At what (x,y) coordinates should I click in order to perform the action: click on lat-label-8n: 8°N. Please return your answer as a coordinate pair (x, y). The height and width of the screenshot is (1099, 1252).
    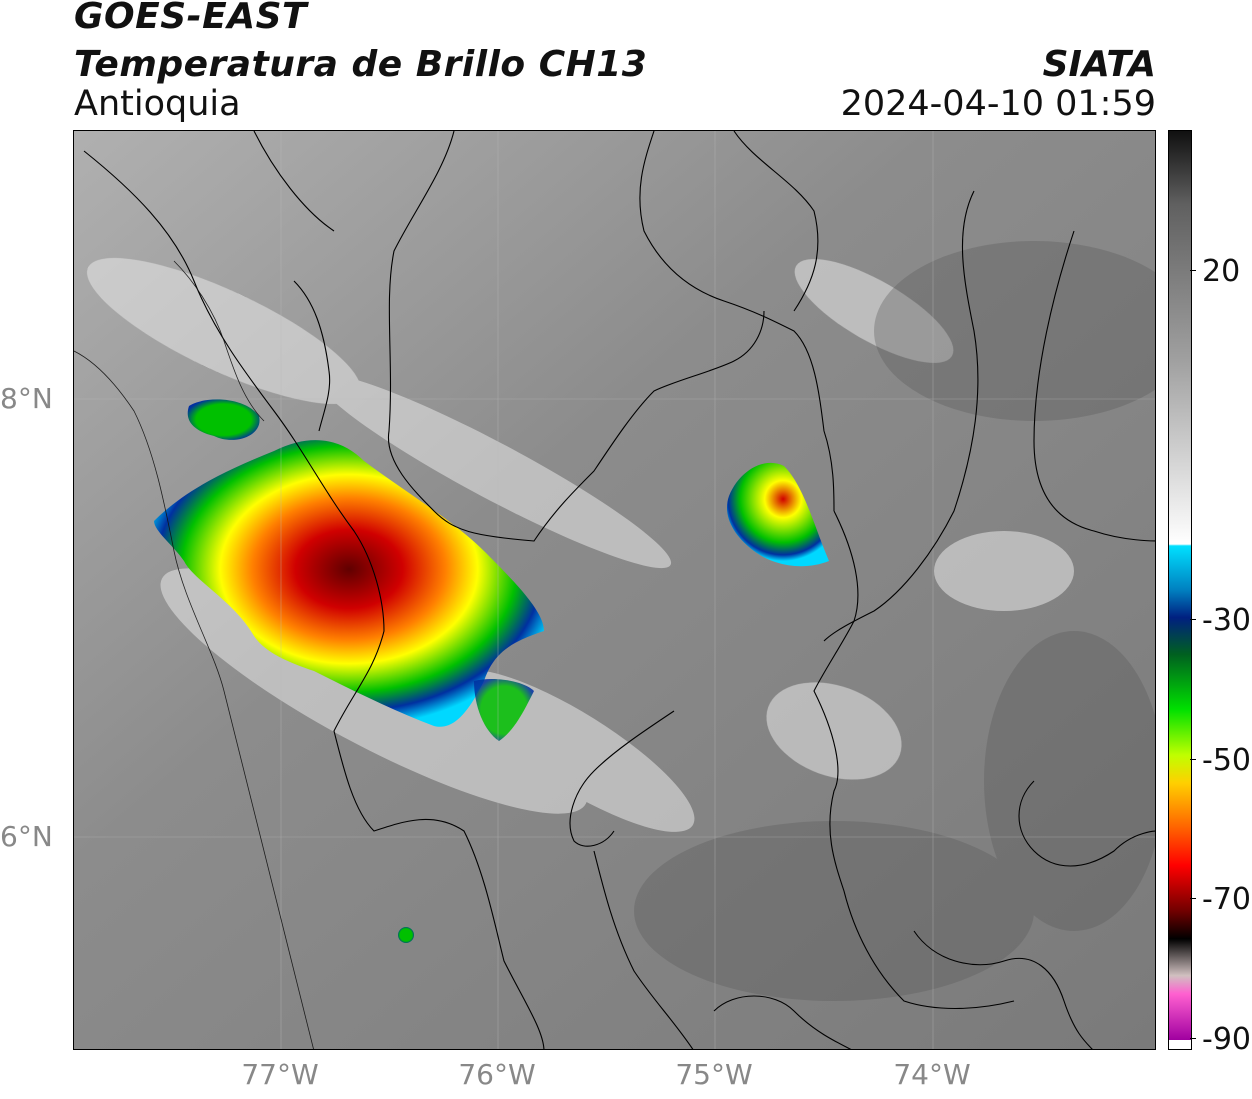
    Looking at the image, I should click on (26, 398).